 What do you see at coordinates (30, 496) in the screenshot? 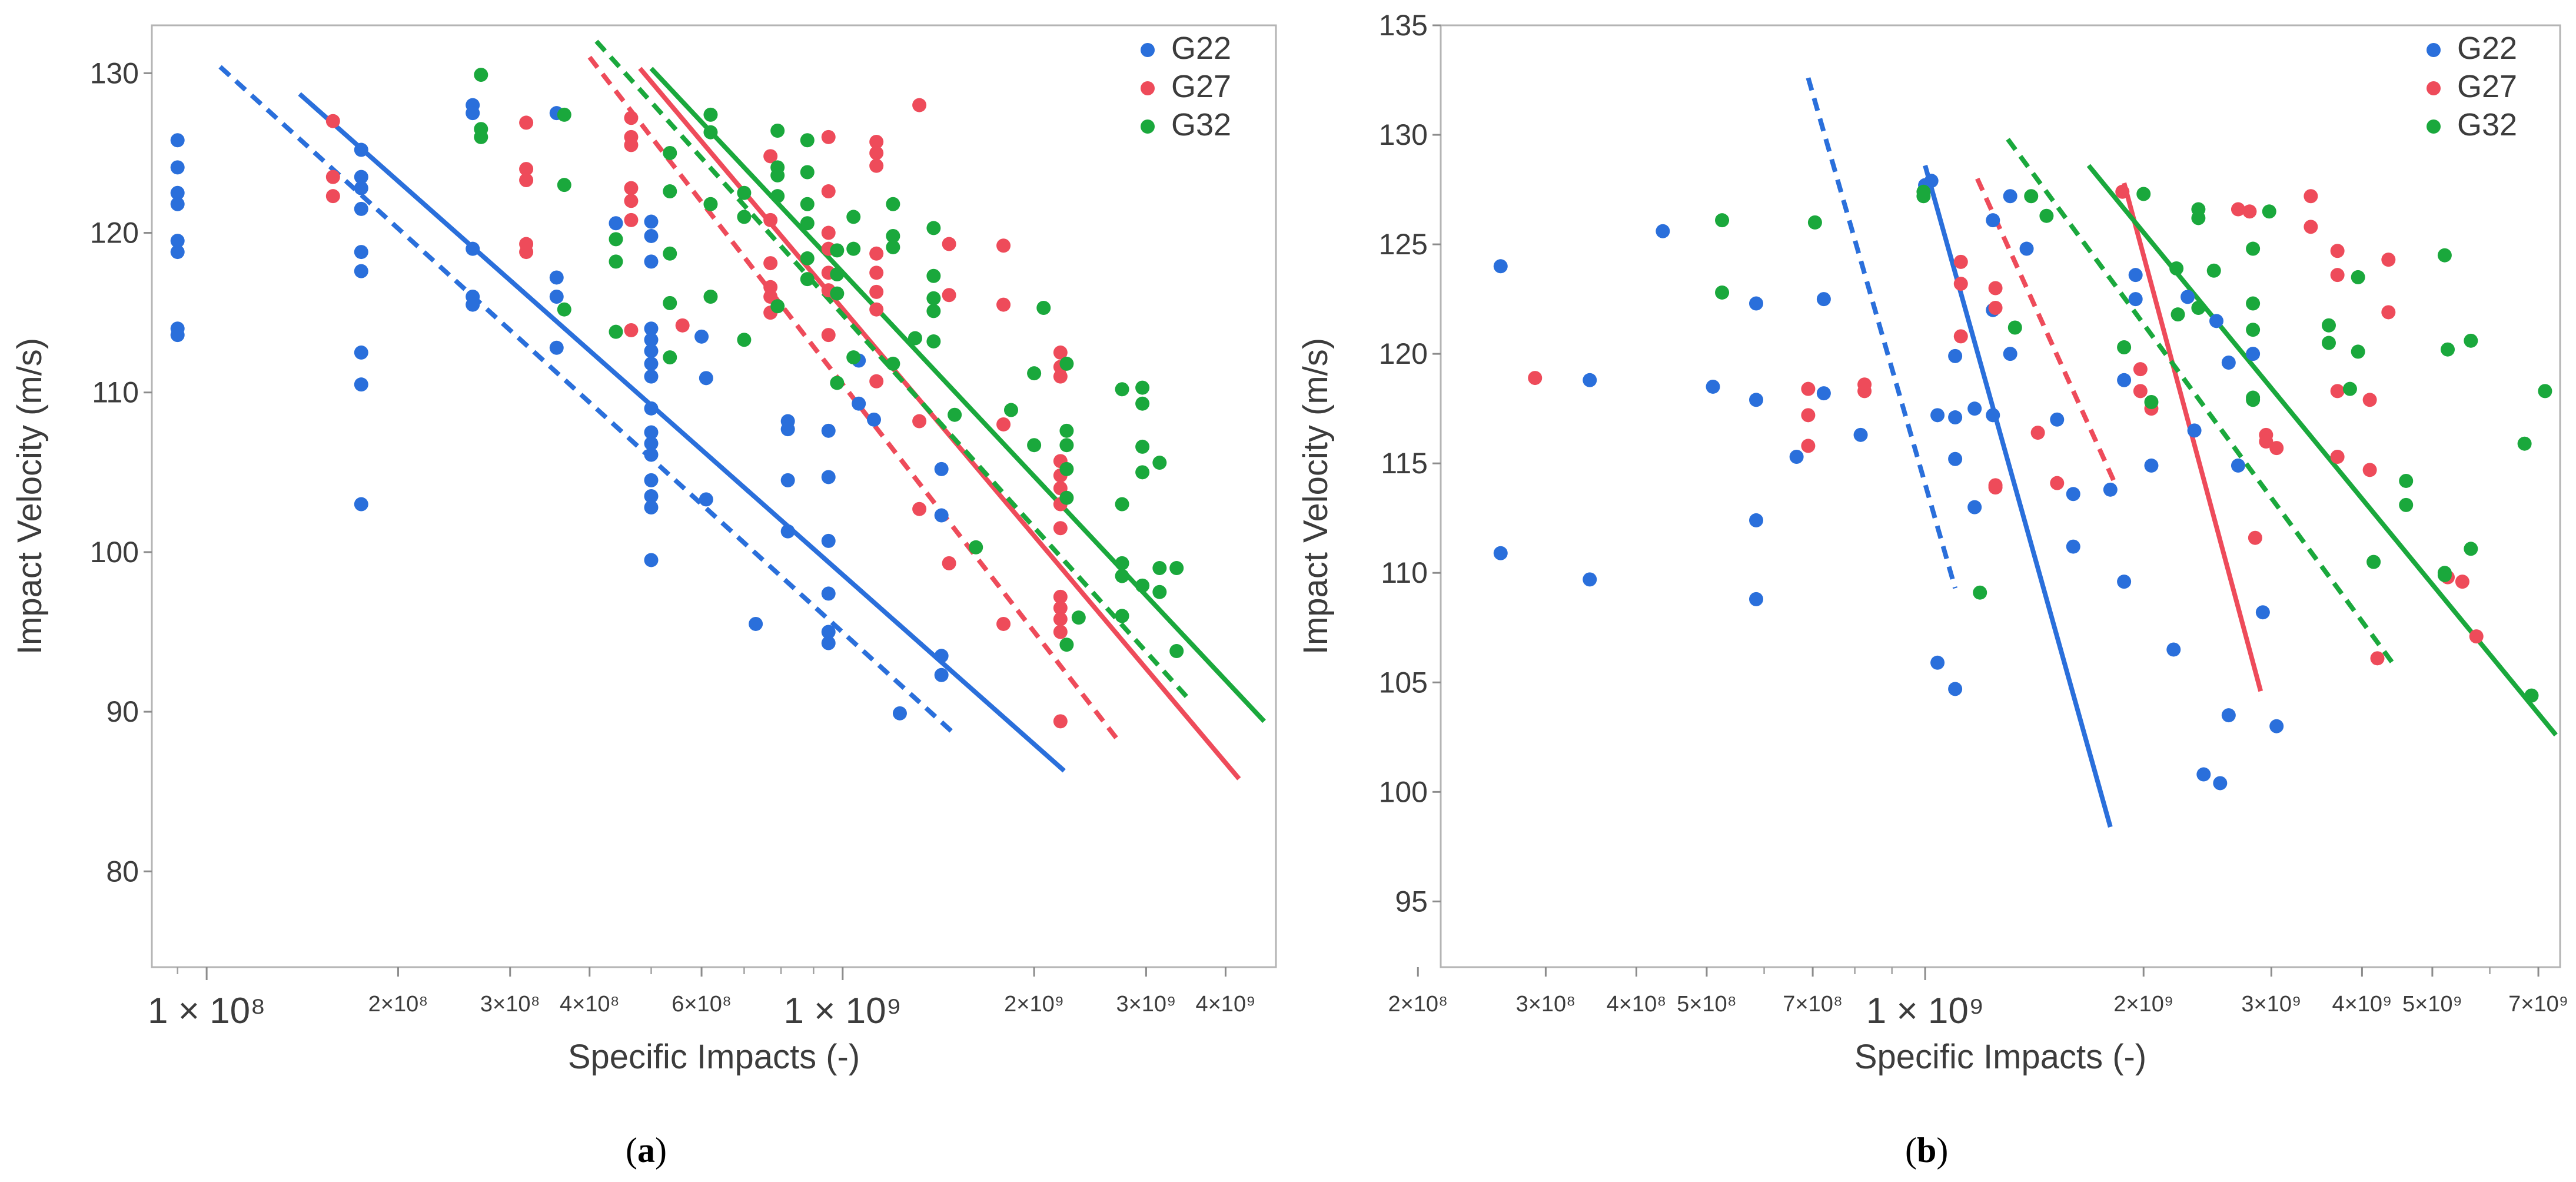
I see `y-axis-label: Impact Velocity (m/s)` at bounding box center [30, 496].